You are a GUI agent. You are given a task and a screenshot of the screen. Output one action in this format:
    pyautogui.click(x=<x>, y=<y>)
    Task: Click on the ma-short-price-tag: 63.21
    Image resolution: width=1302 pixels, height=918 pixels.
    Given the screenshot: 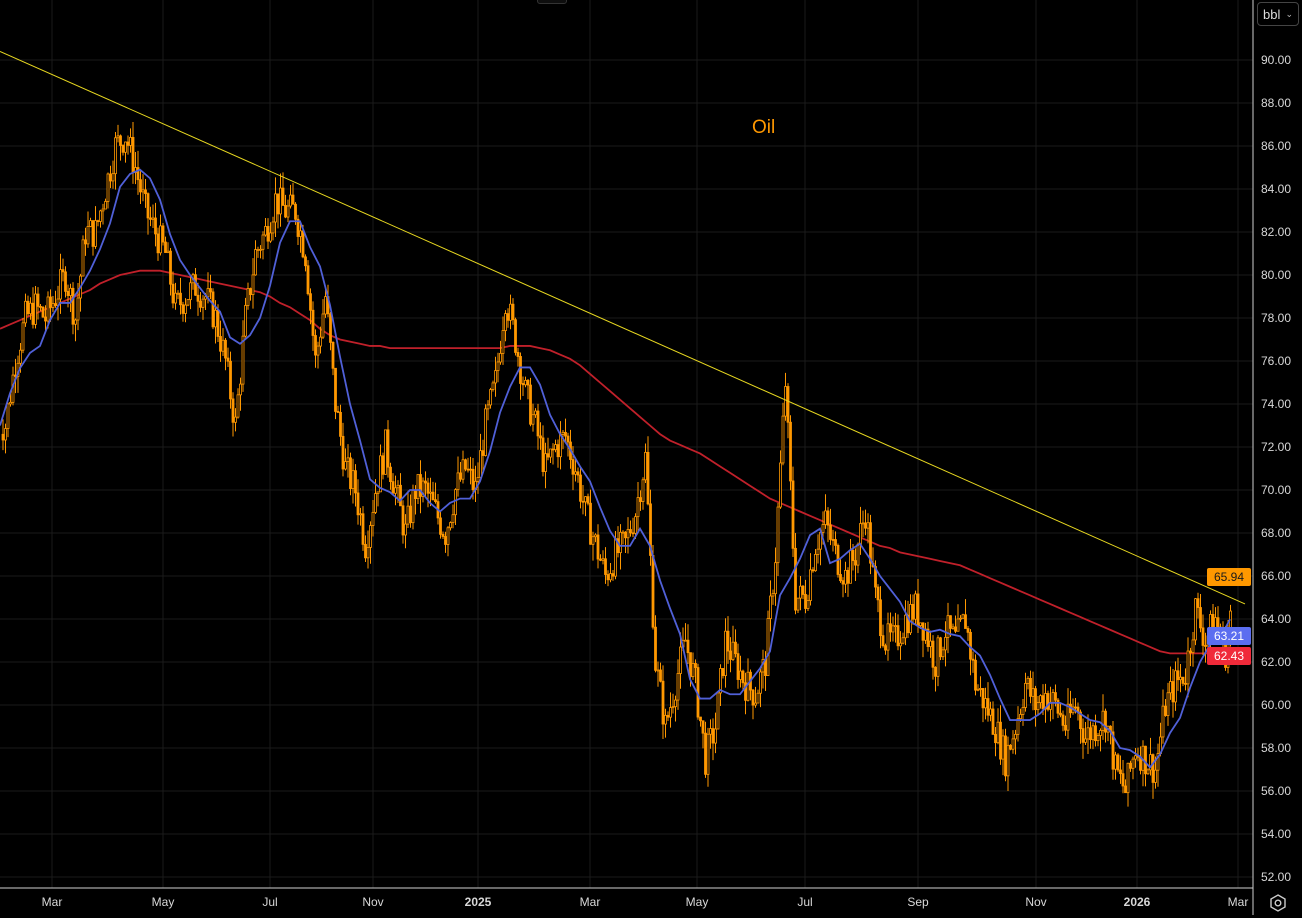 What is the action you would take?
    pyautogui.click(x=1229, y=635)
    